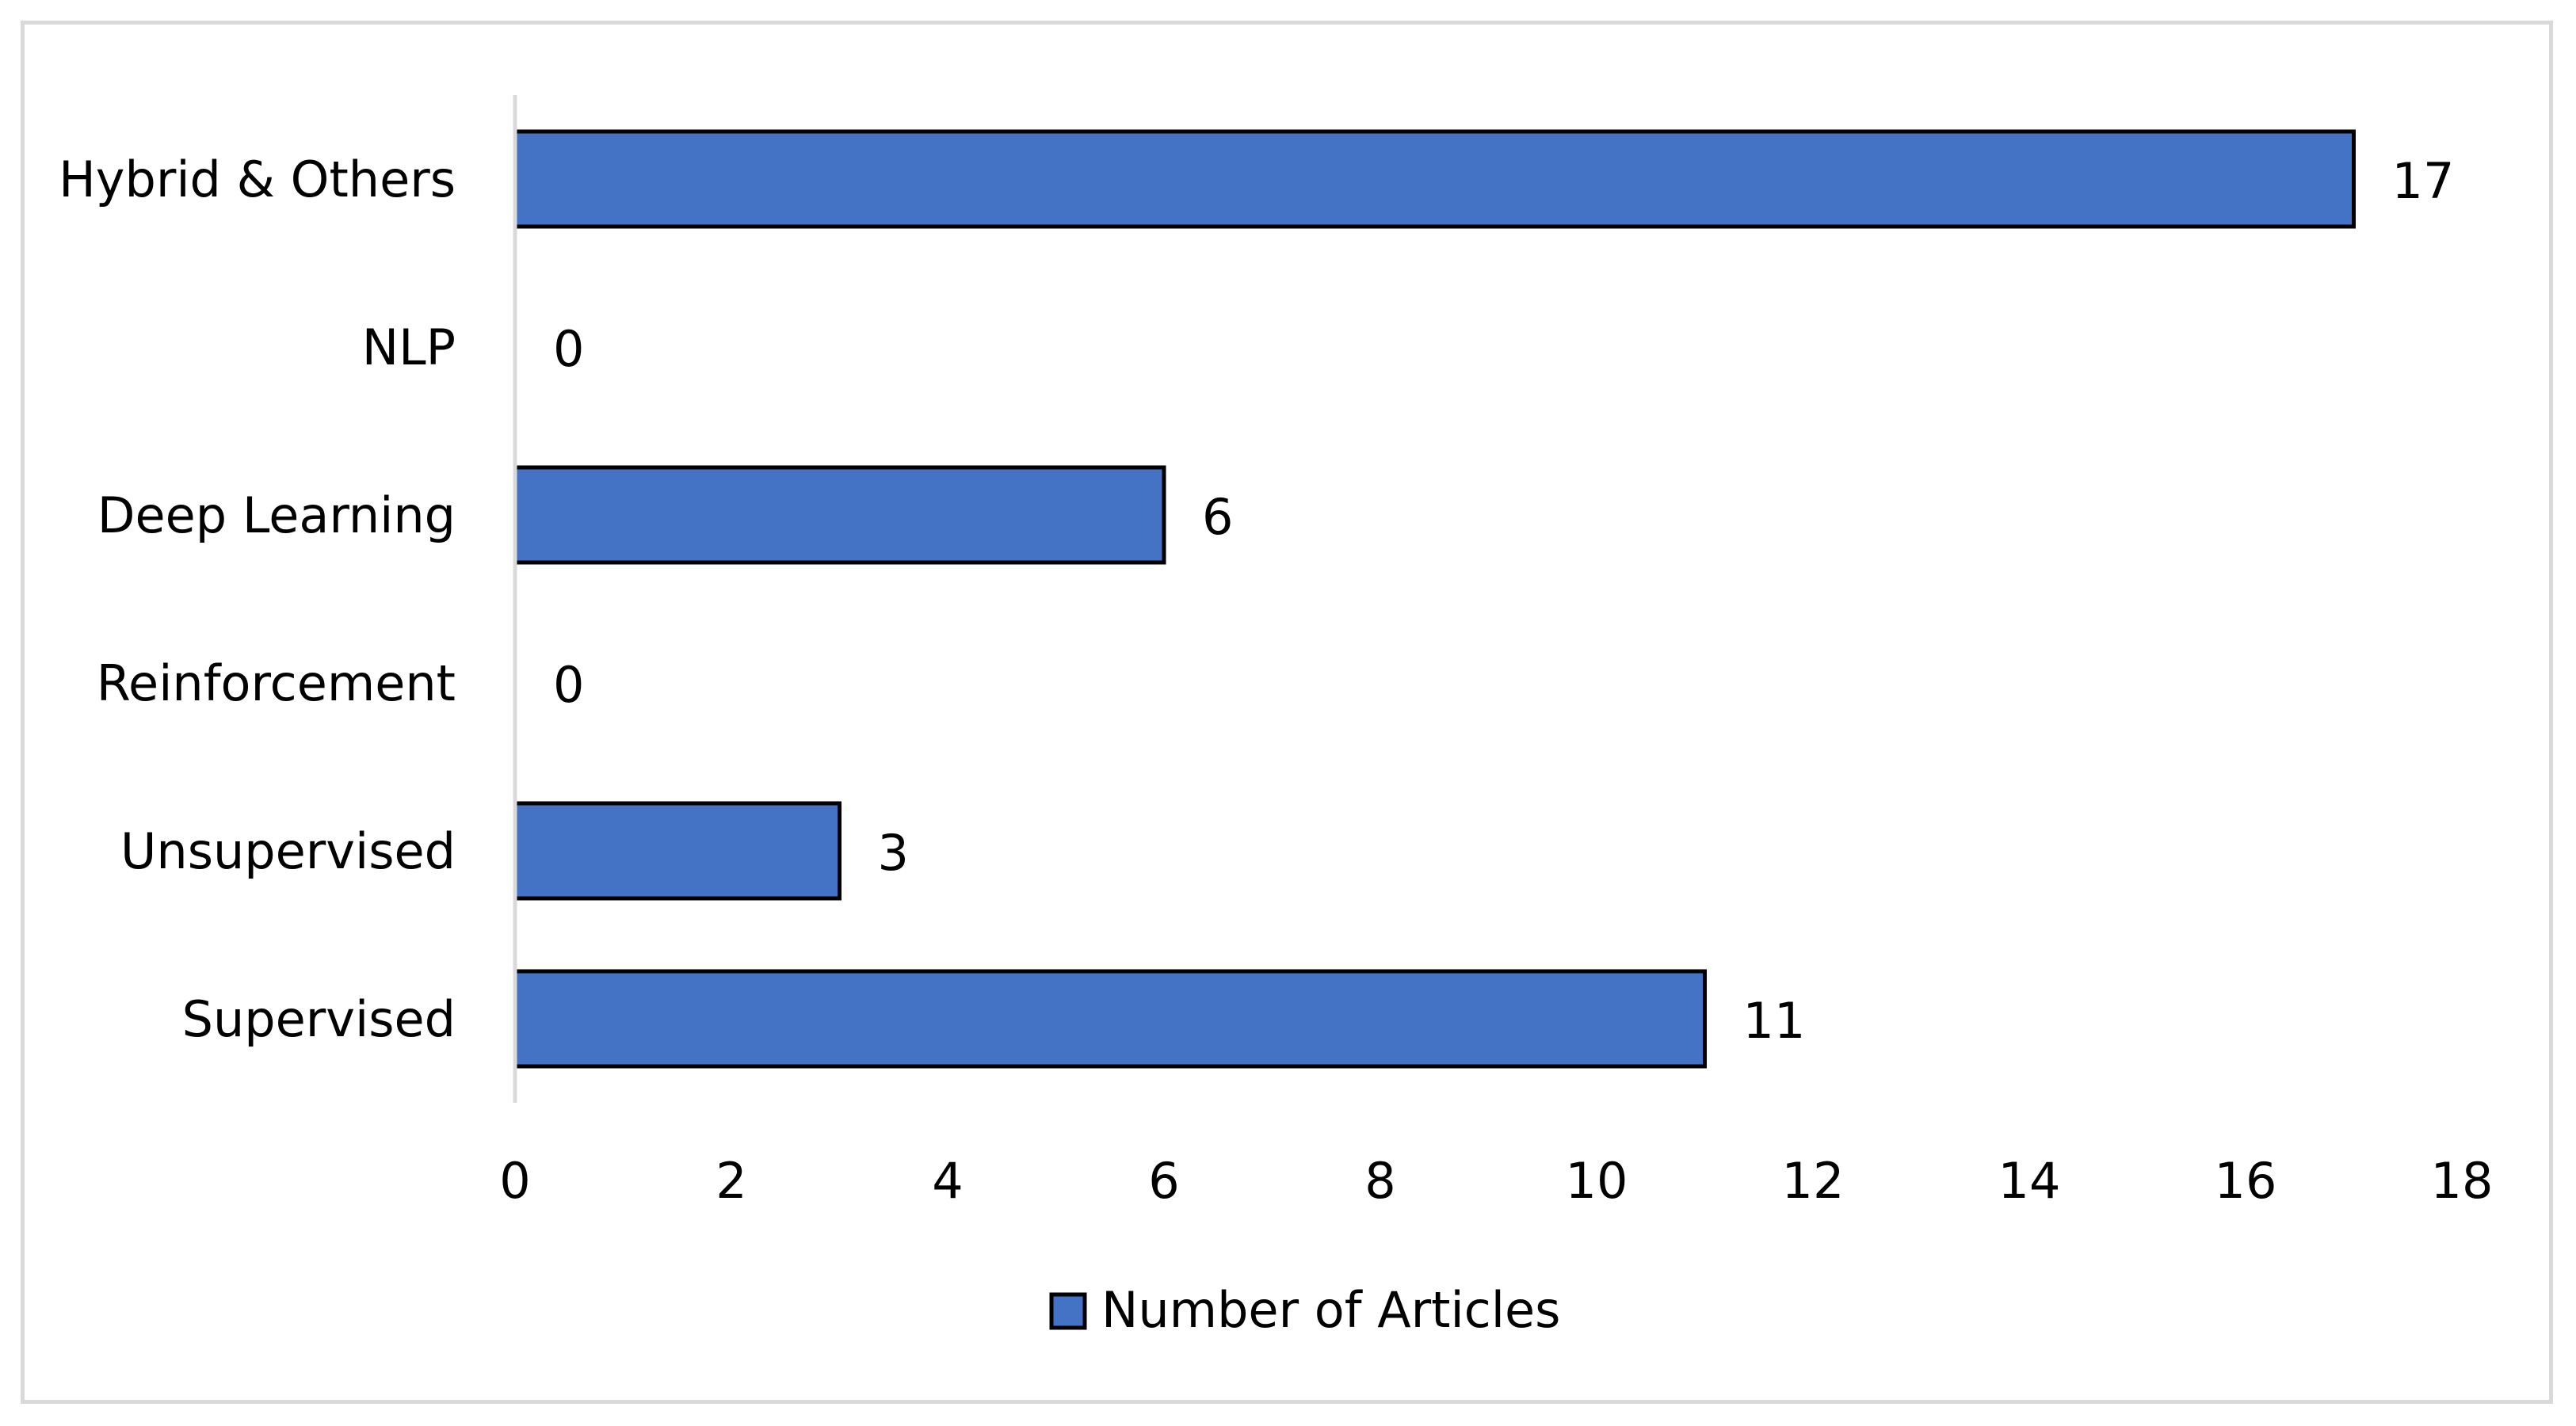  Describe the element at coordinates (319, 1019) in the screenshot. I see `category-label: Supervised` at that location.